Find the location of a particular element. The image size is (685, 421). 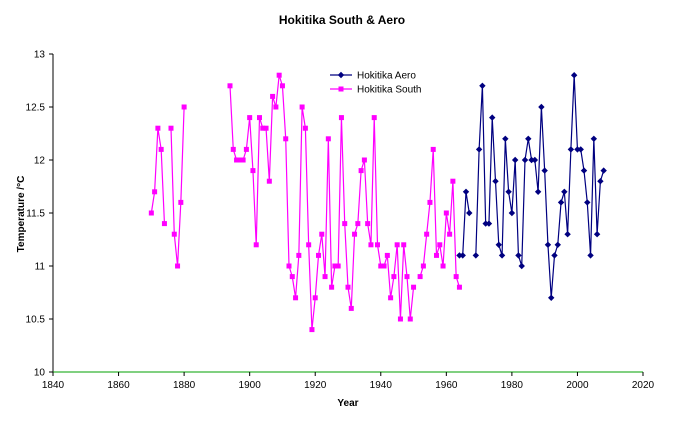

y-axis: 10 10.5 11 11.5 12 12.5 13 is located at coordinates (39, 214).